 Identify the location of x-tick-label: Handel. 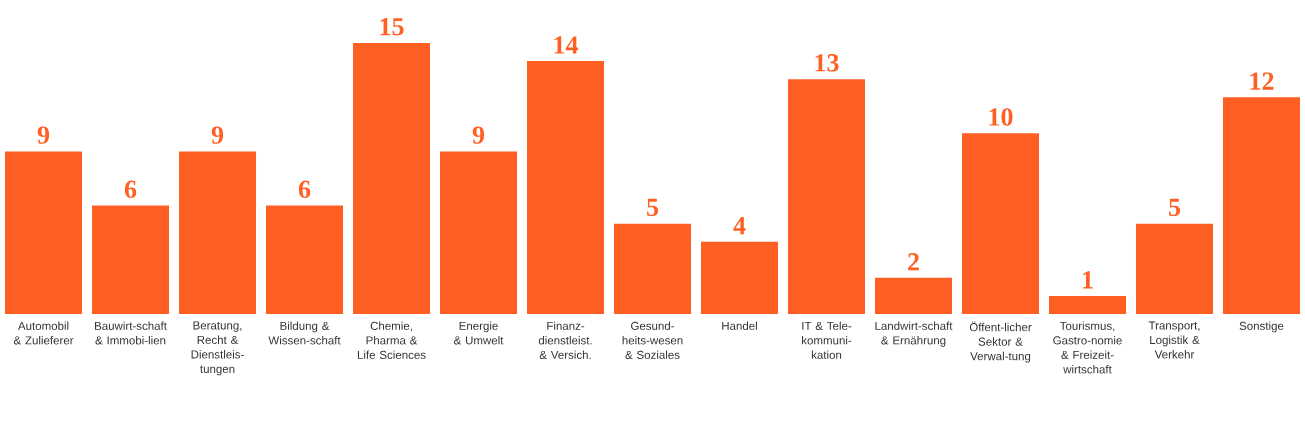
(739, 325).